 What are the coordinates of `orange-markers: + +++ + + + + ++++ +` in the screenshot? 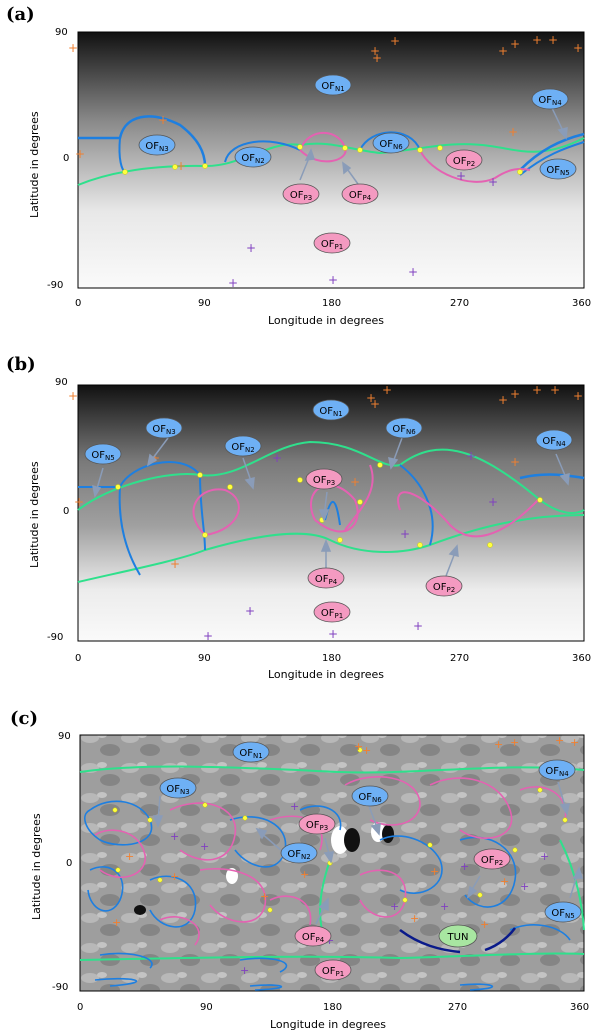 It's located at (325, 103).